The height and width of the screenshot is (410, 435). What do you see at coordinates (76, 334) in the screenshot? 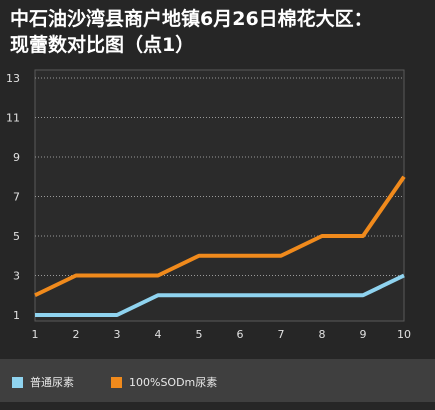
I see `x-tick-label-2: 2` at bounding box center [76, 334].